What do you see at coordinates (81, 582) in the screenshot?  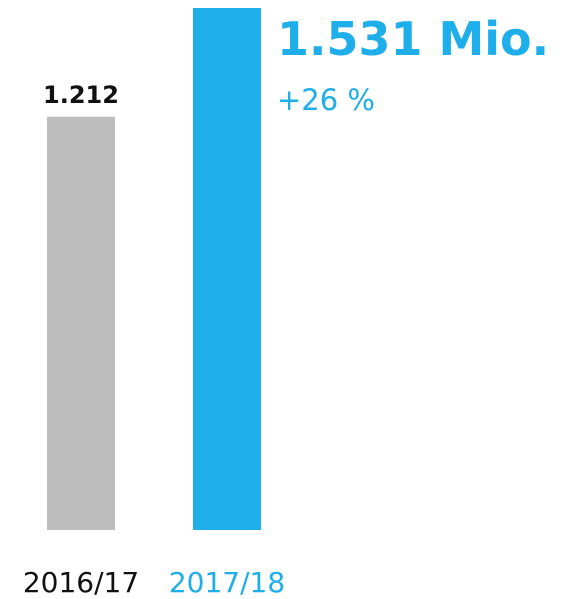 I see `x-tick-label: 2016/17` at bounding box center [81, 582].